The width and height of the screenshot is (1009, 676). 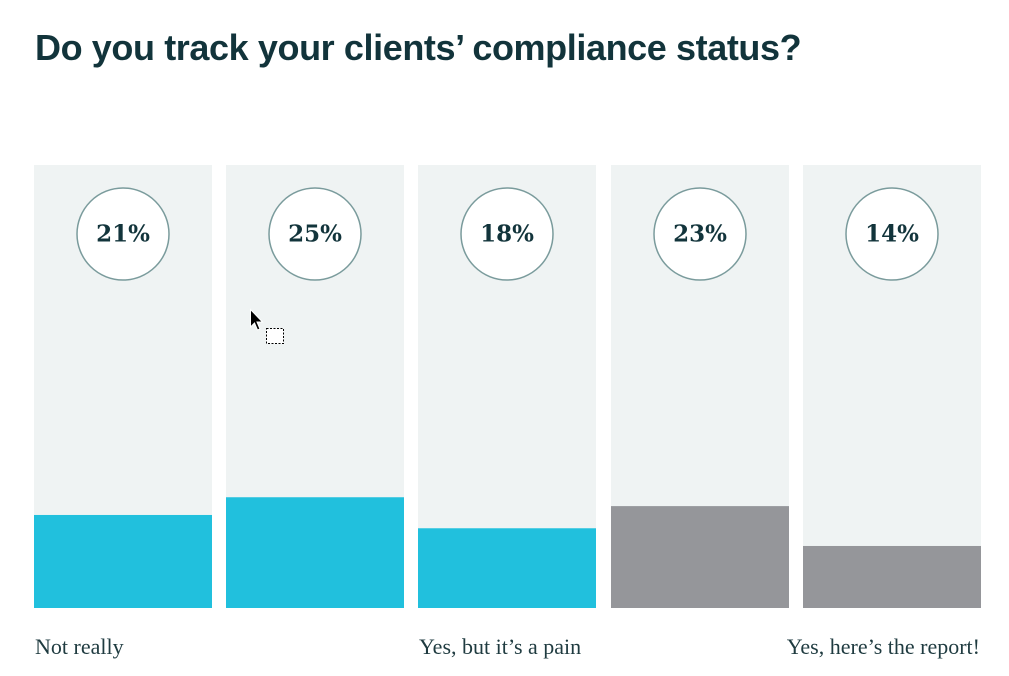 What do you see at coordinates (123, 386) in the screenshot?
I see `bar-column: 21%` at bounding box center [123, 386].